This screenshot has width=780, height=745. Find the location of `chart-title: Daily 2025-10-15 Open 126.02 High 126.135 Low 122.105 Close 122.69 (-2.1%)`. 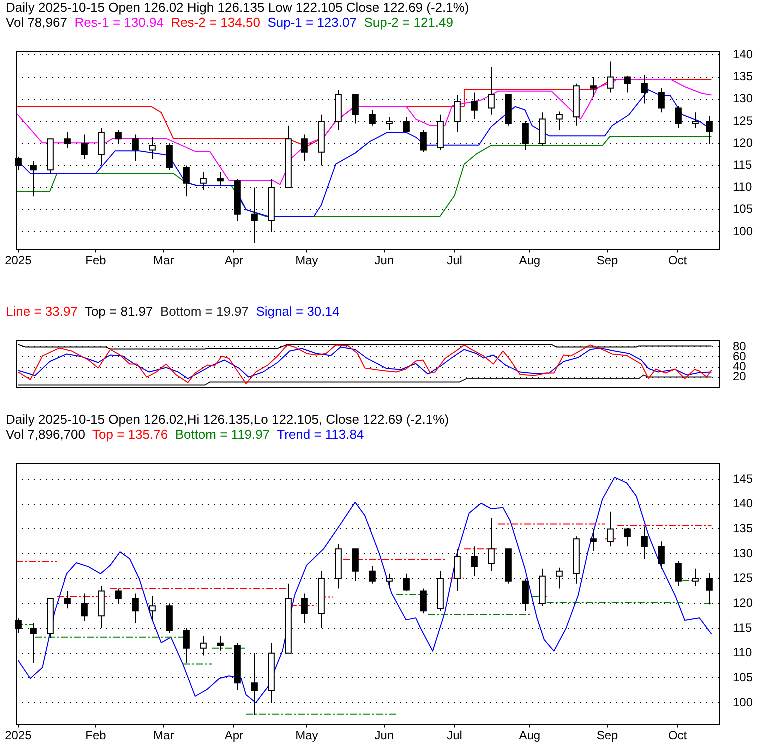

chart-title: Daily 2025-10-15 Open 126.02 High 126.135 Low 122.105 Close 122.69 (-2.1%) is located at coordinates (237, 7).